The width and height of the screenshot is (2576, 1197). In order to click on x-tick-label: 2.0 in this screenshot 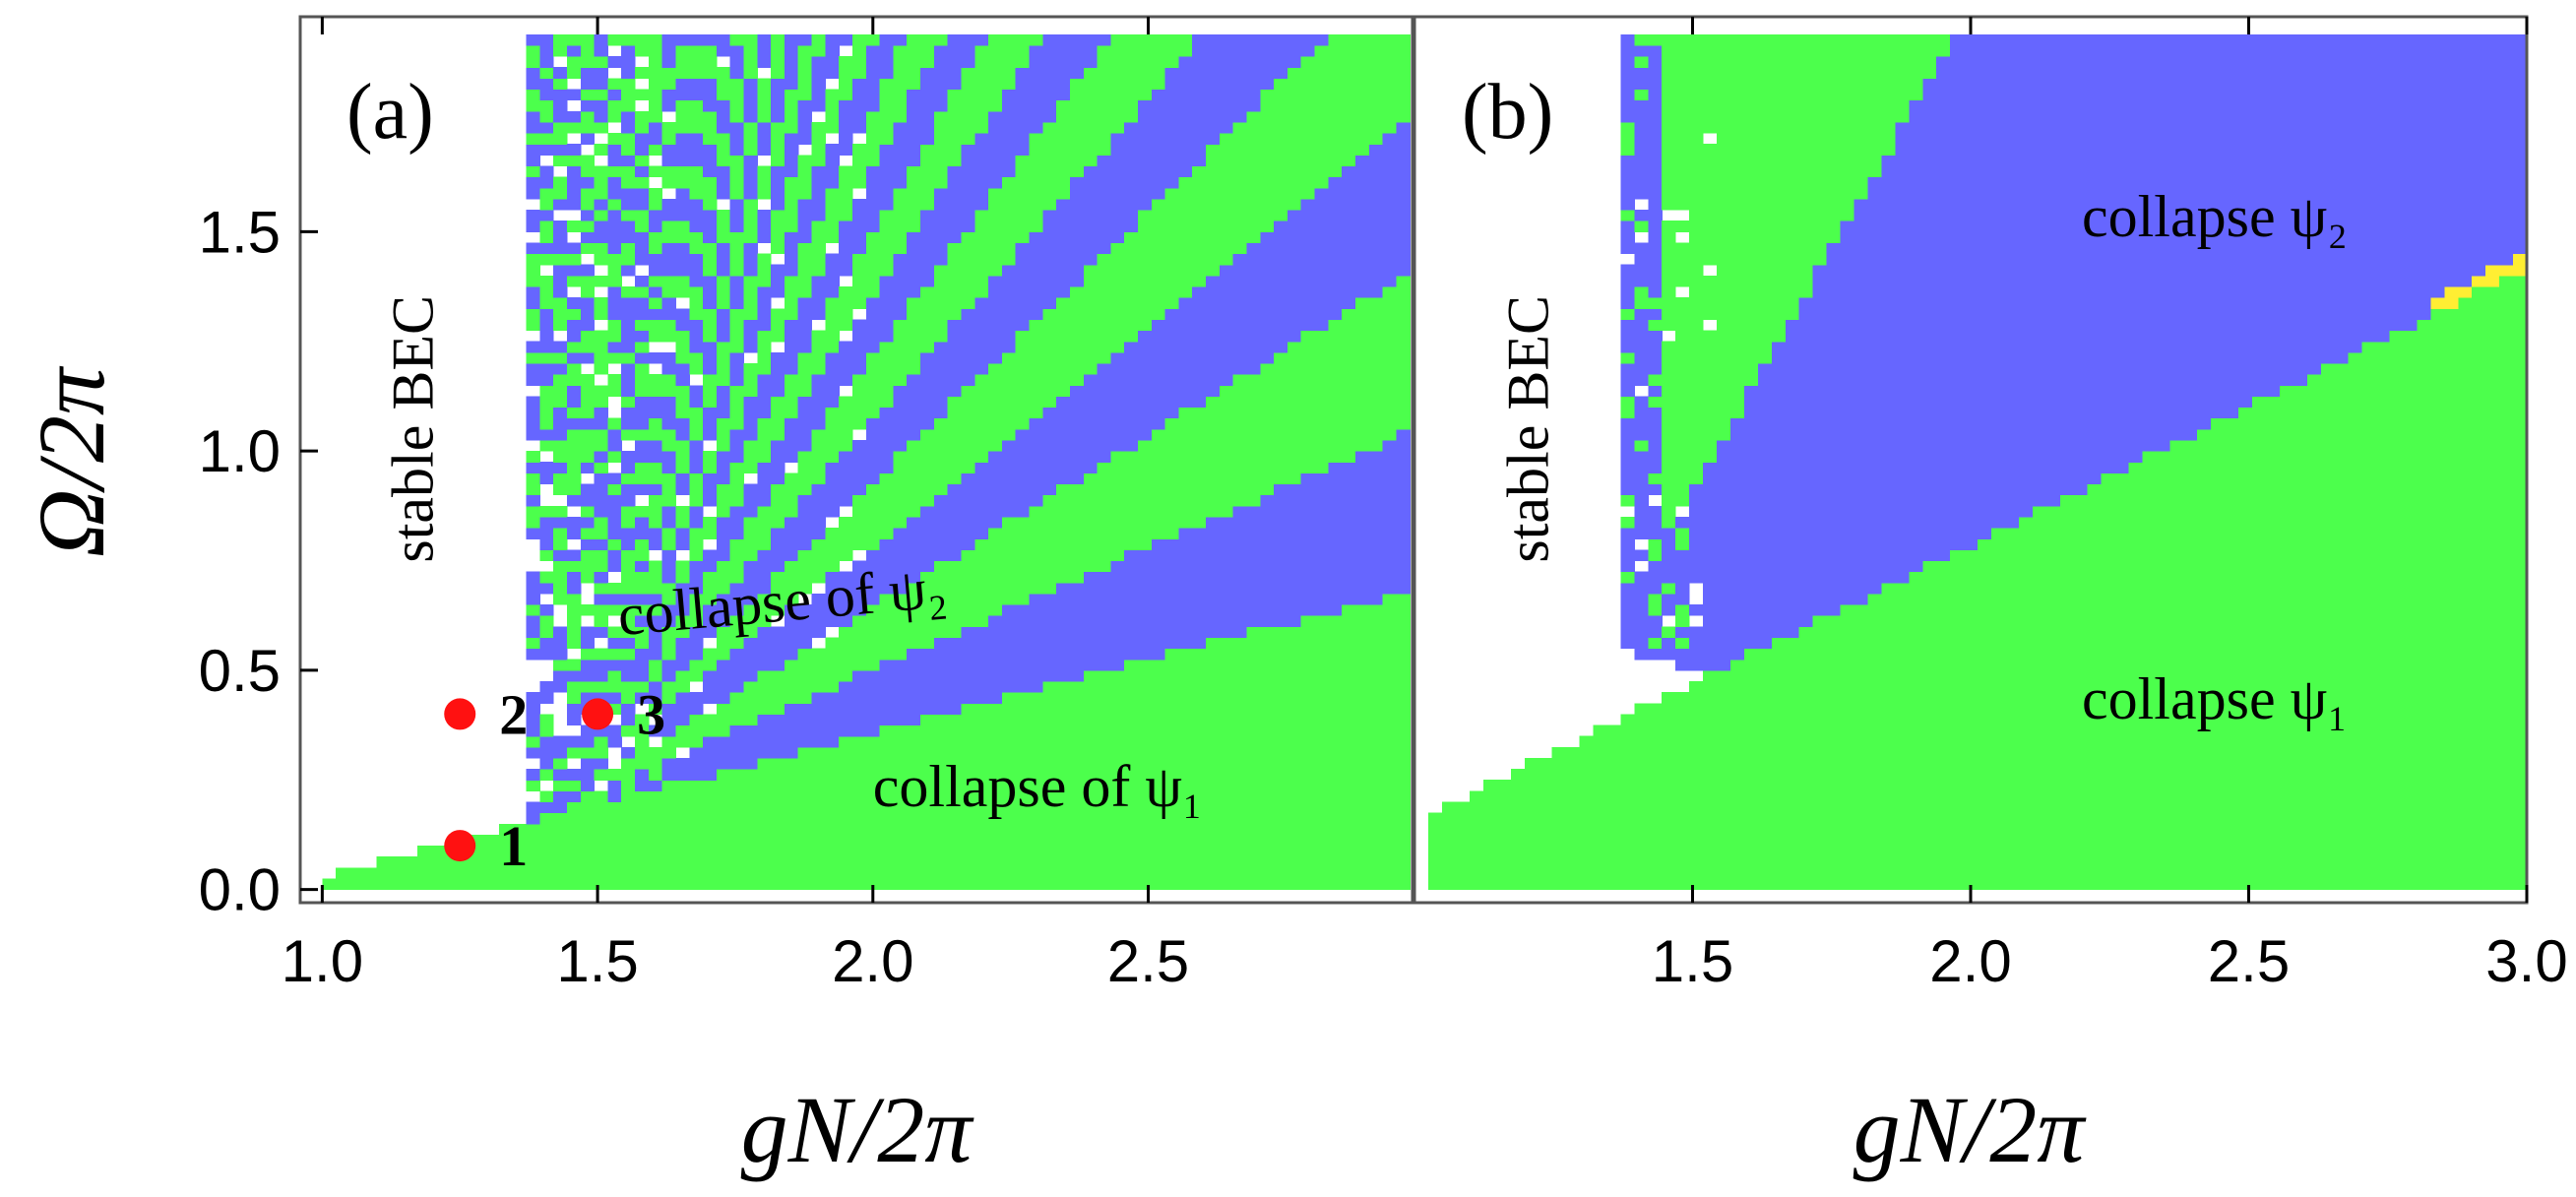, I will do `click(873, 961)`.